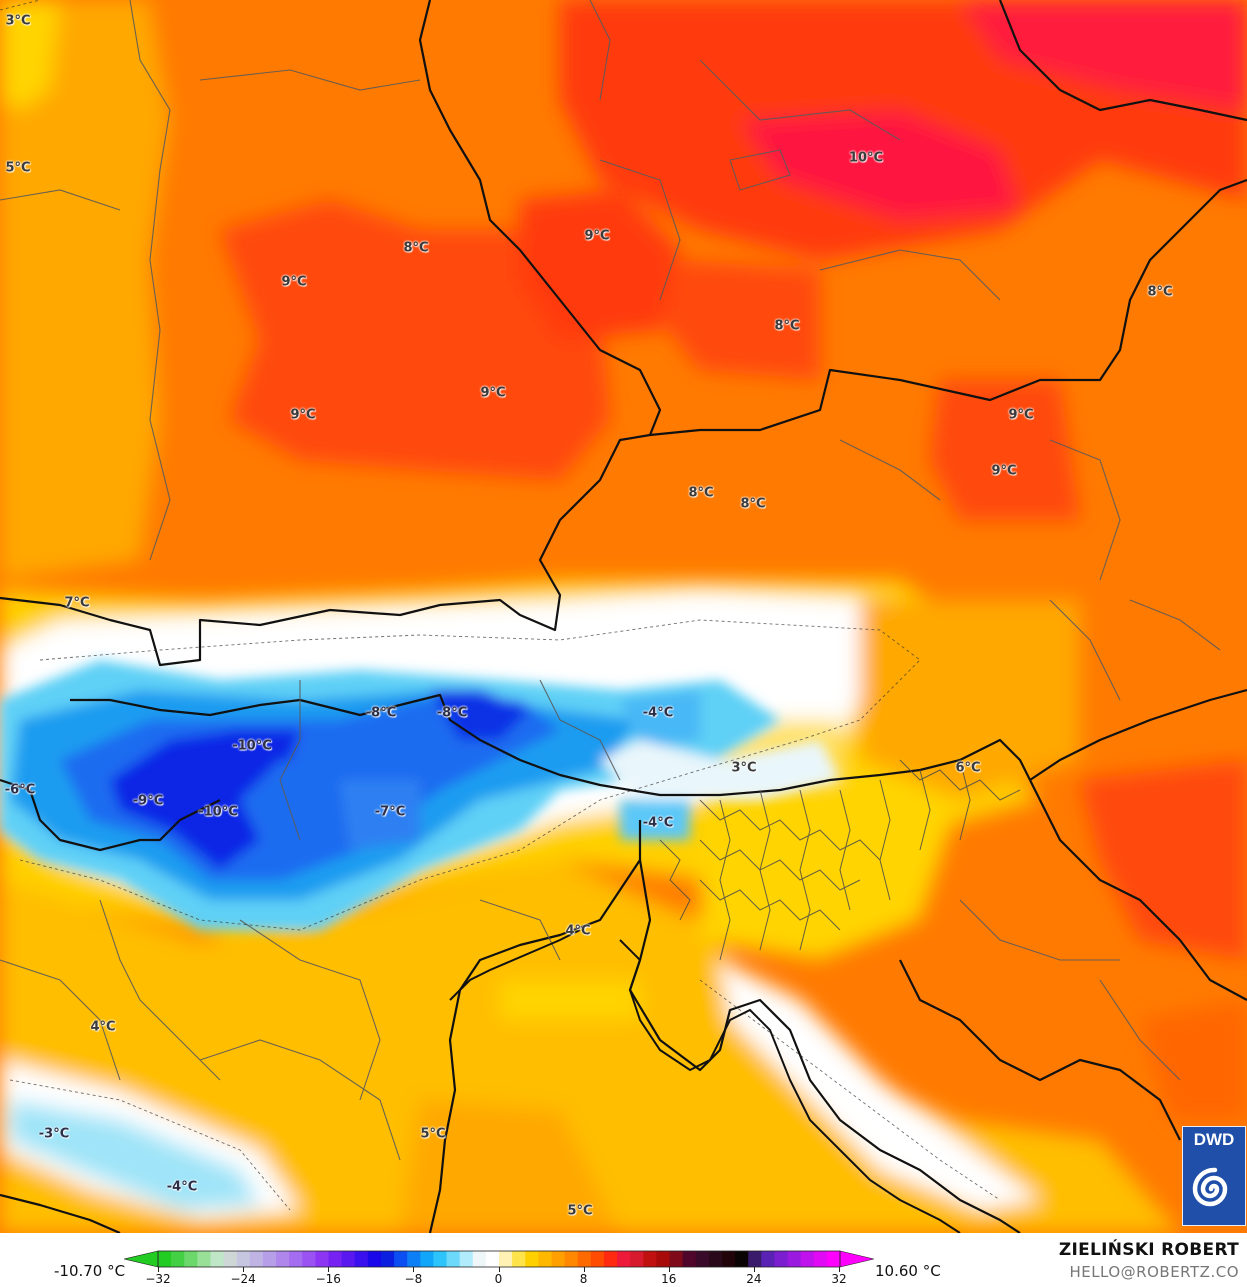 This screenshot has width=1247, height=1287. What do you see at coordinates (669, 1279) in the screenshot?
I see `tick-label: 16` at bounding box center [669, 1279].